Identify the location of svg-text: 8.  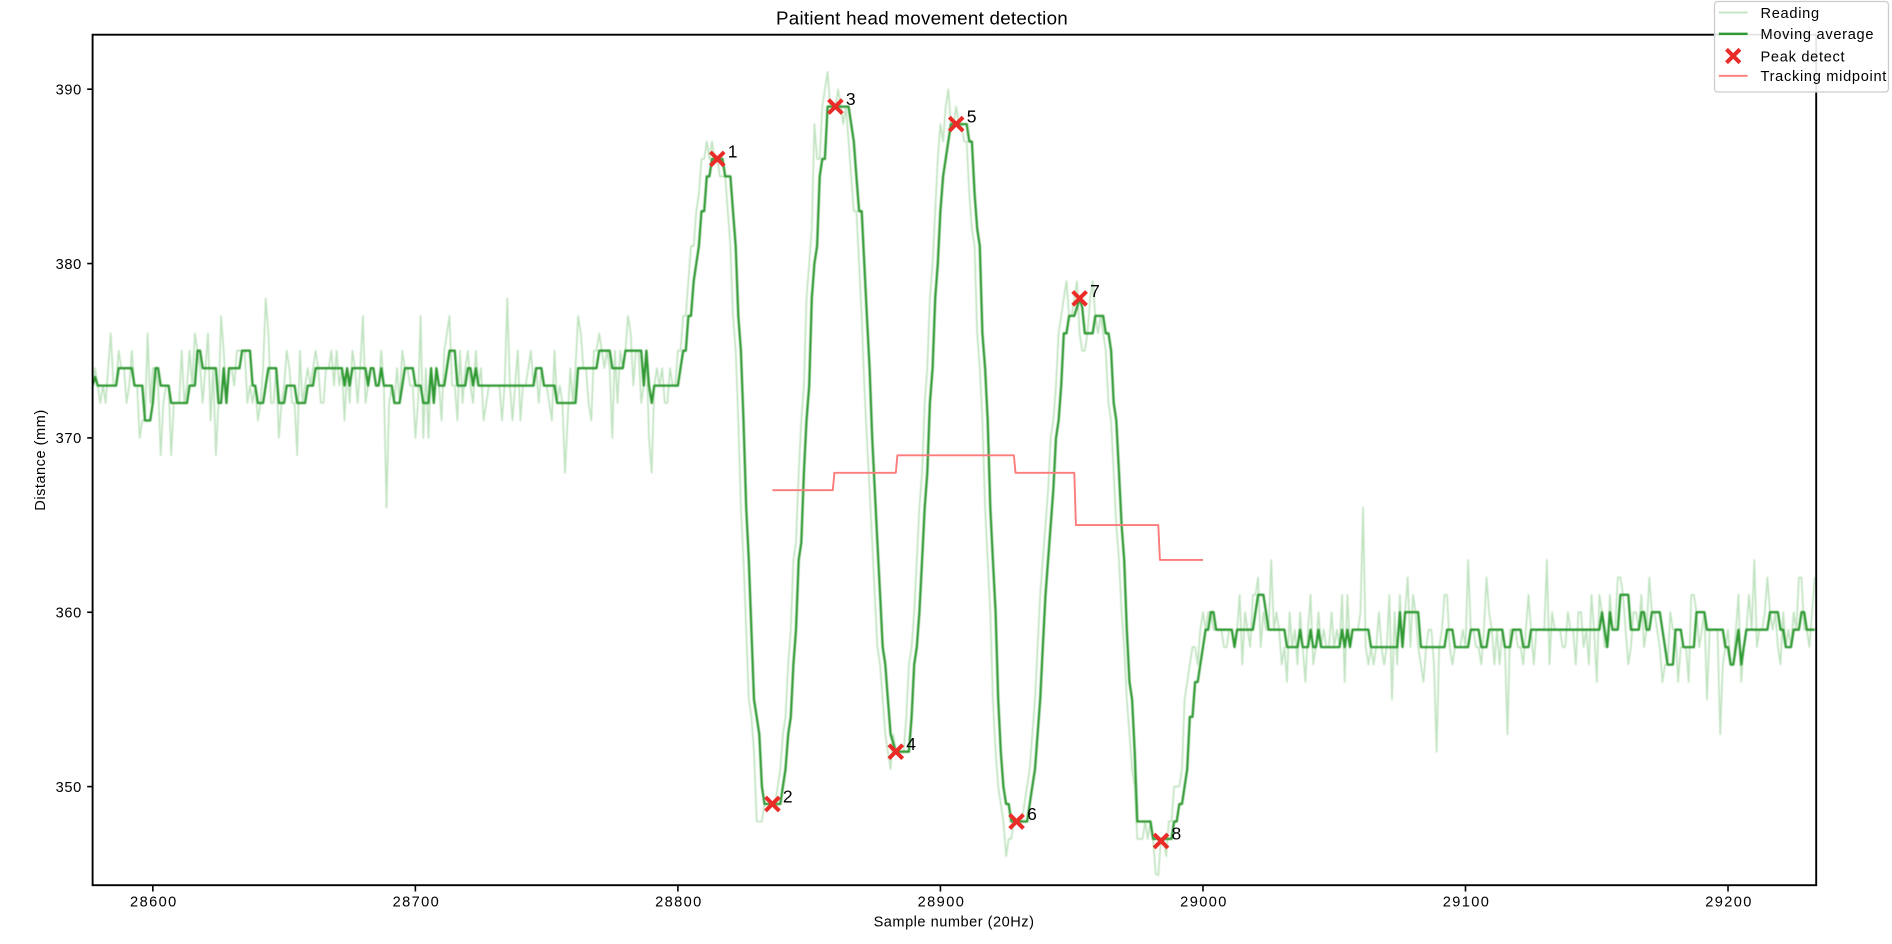
(1177, 834).